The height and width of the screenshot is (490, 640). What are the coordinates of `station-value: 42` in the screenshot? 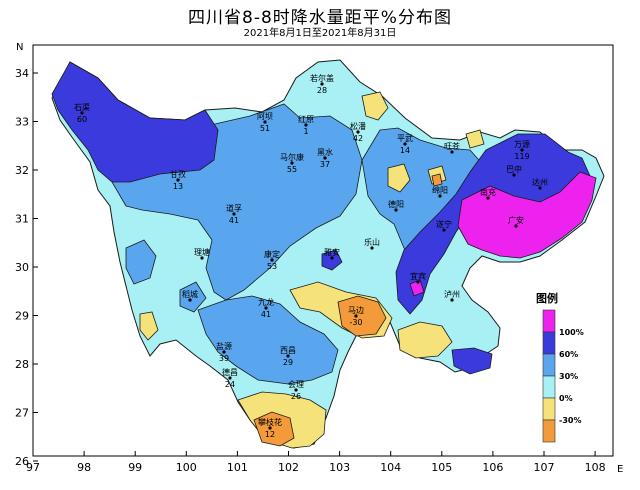 It's located at (358, 138).